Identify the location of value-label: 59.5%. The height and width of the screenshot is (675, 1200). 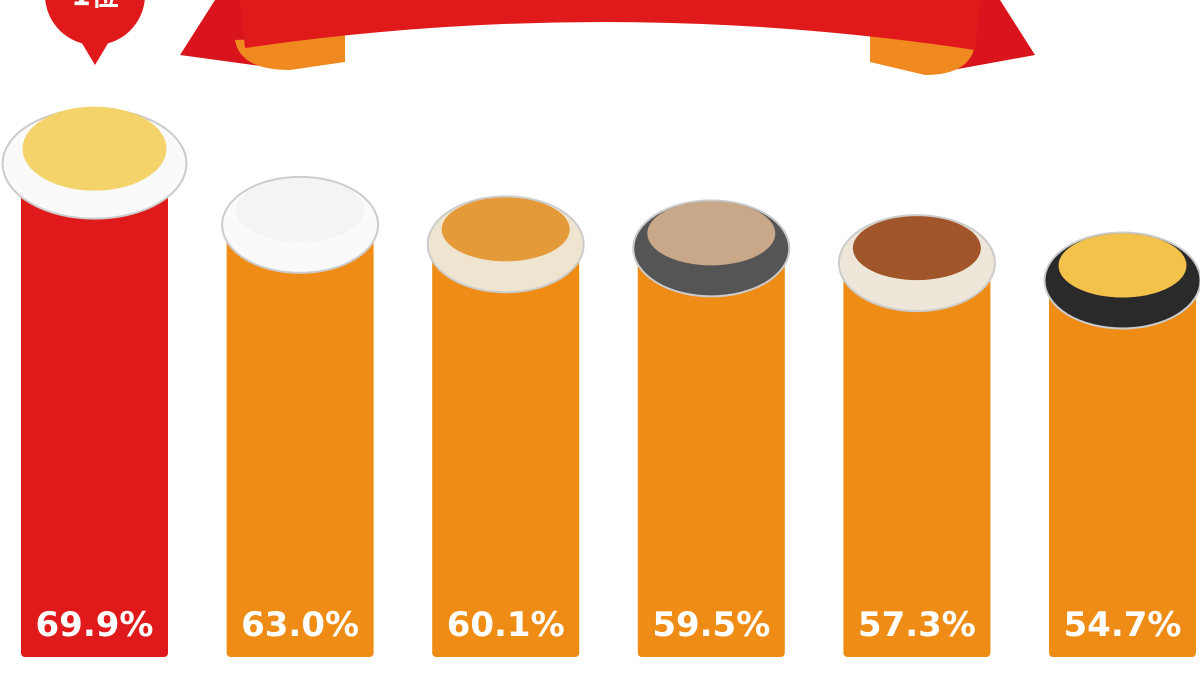
(711, 625).